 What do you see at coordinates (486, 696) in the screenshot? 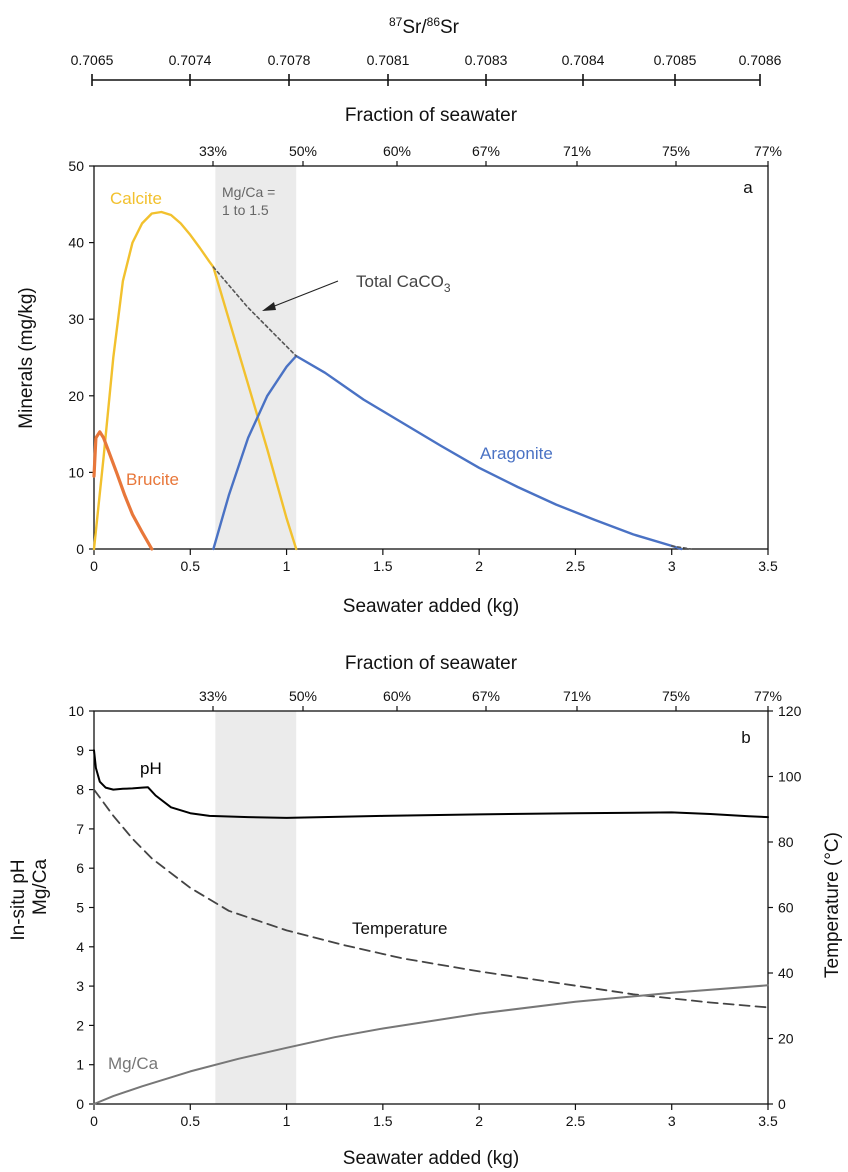
I see `b-fraction-tick-label-3: 67%` at bounding box center [486, 696].